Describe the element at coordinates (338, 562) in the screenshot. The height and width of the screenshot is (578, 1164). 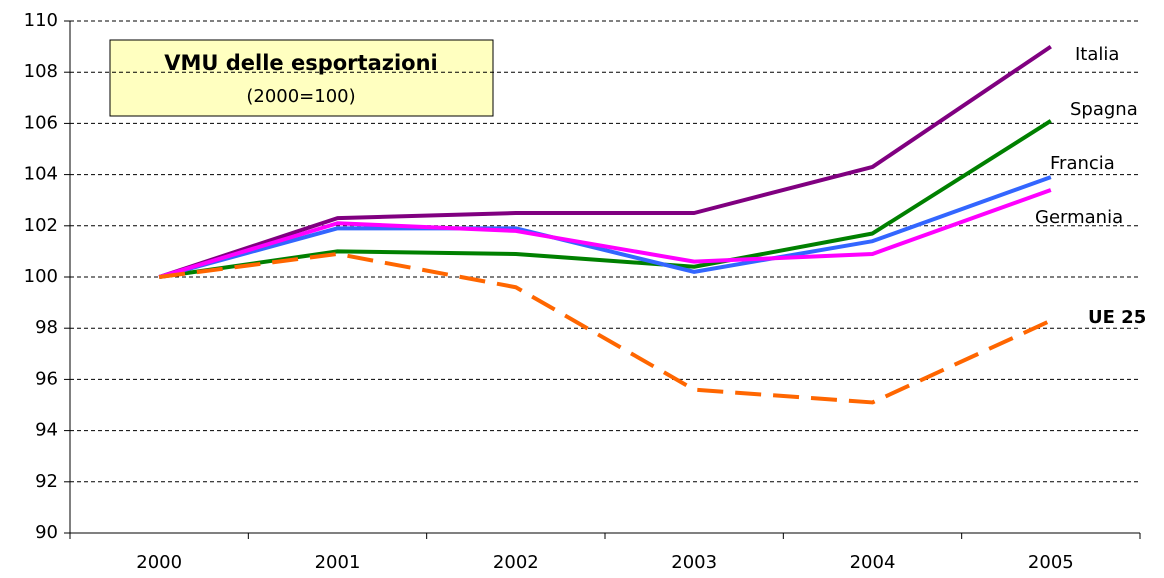
I see `x-tick-label: 2001` at that location.